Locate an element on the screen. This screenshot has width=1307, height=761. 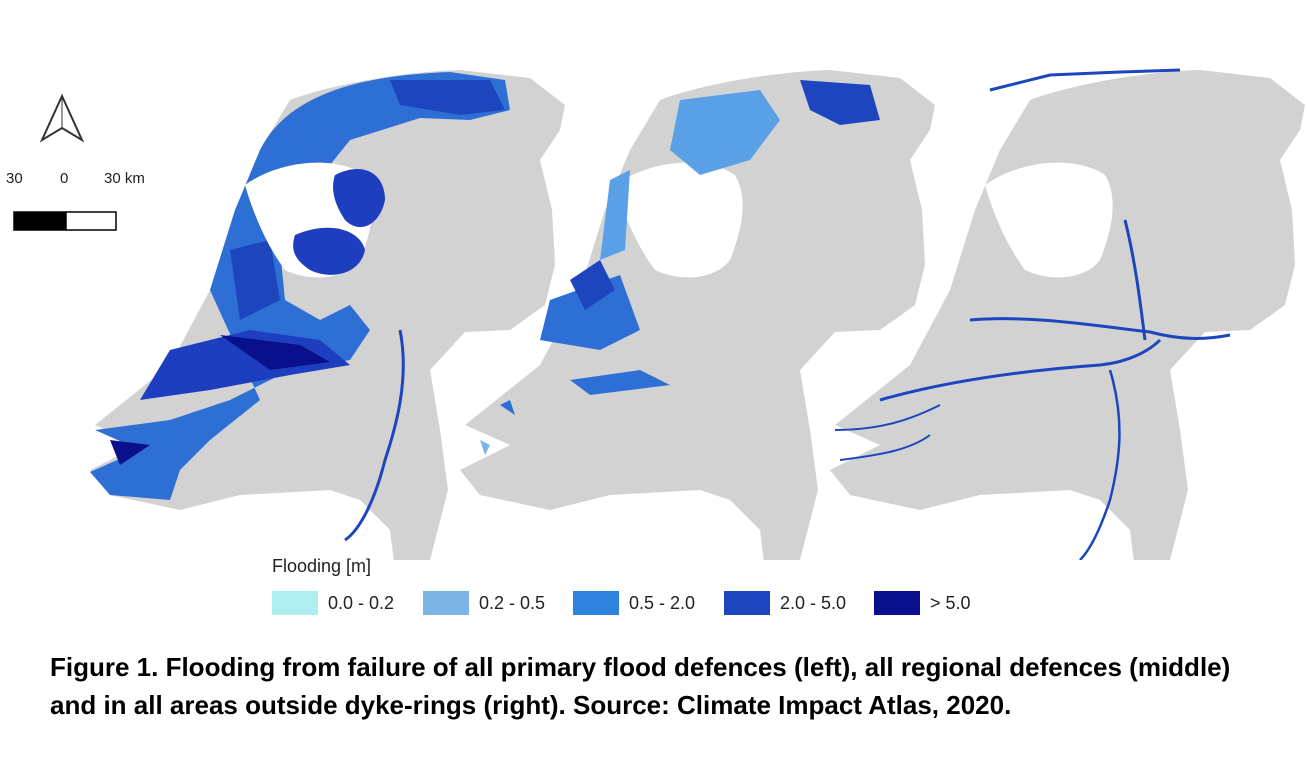
scale-bar is located at coordinates (65, 221).